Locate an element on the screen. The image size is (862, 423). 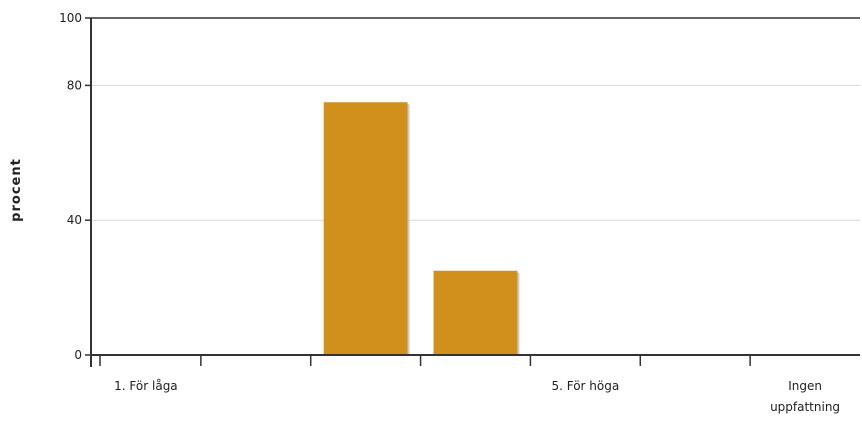
y-tick-label: 0 is located at coordinates (78, 355).